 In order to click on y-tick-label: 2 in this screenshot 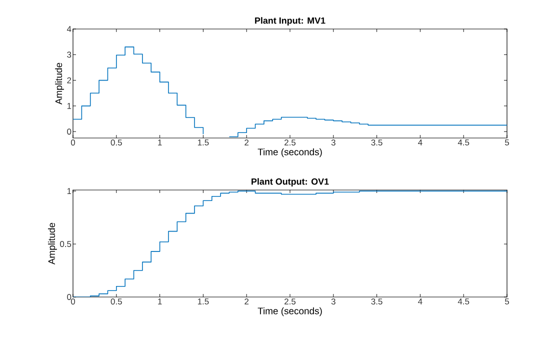, I will do `click(69, 80)`.